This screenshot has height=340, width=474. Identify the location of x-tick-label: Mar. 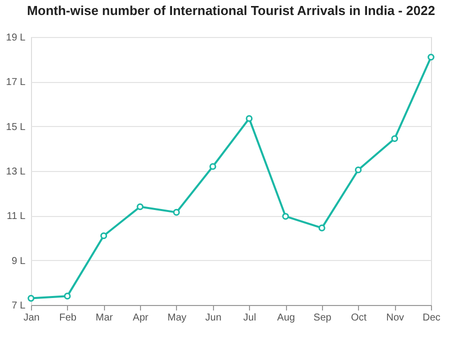
(105, 318).